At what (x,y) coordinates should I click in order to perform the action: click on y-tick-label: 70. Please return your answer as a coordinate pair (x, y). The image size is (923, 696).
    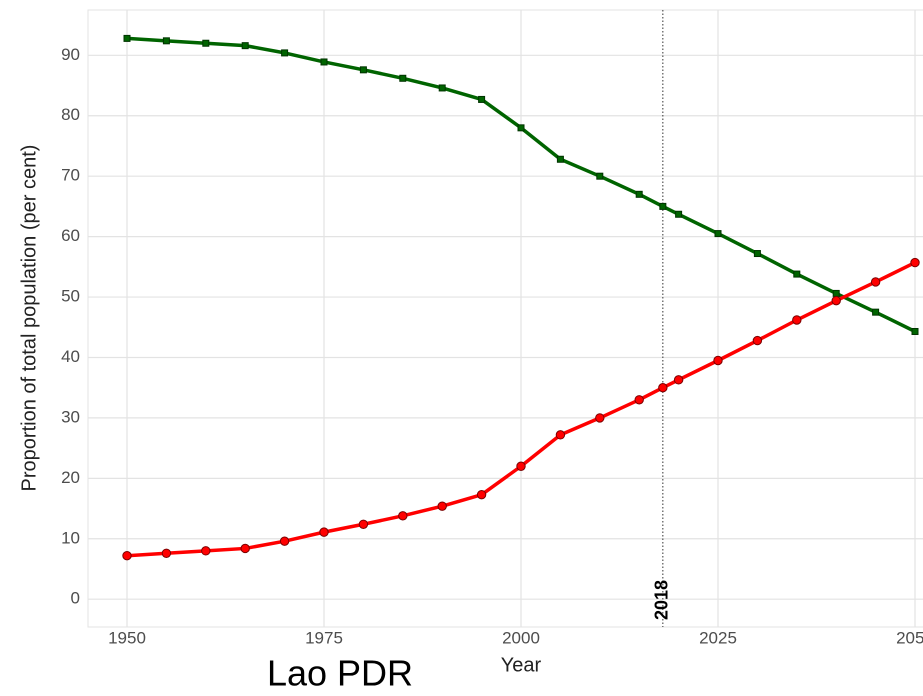
    Looking at the image, I should click on (70, 175).